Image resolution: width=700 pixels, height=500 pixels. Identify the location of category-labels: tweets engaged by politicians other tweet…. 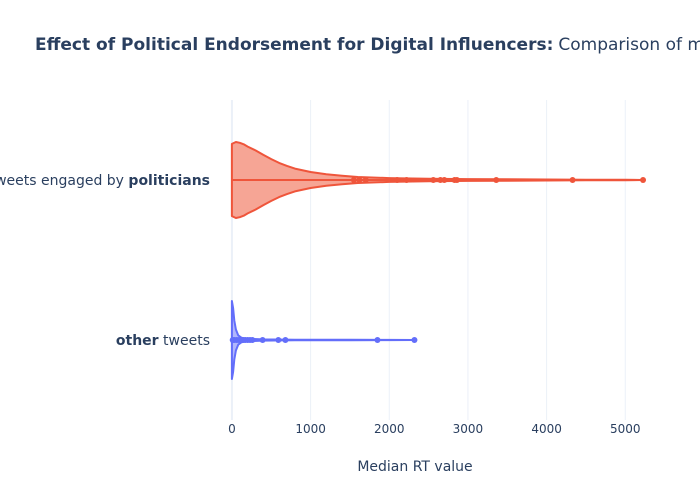
(105, 261).